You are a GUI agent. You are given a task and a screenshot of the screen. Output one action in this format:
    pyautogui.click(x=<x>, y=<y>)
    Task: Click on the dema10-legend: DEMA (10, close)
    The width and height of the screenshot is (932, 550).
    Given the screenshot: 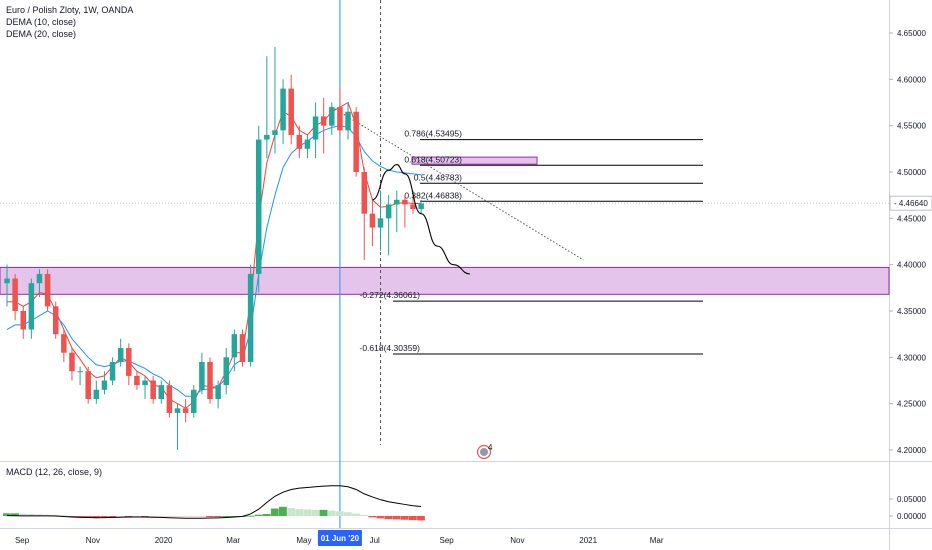 What is the action you would take?
    pyautogui.click(x=41, y=22)
    